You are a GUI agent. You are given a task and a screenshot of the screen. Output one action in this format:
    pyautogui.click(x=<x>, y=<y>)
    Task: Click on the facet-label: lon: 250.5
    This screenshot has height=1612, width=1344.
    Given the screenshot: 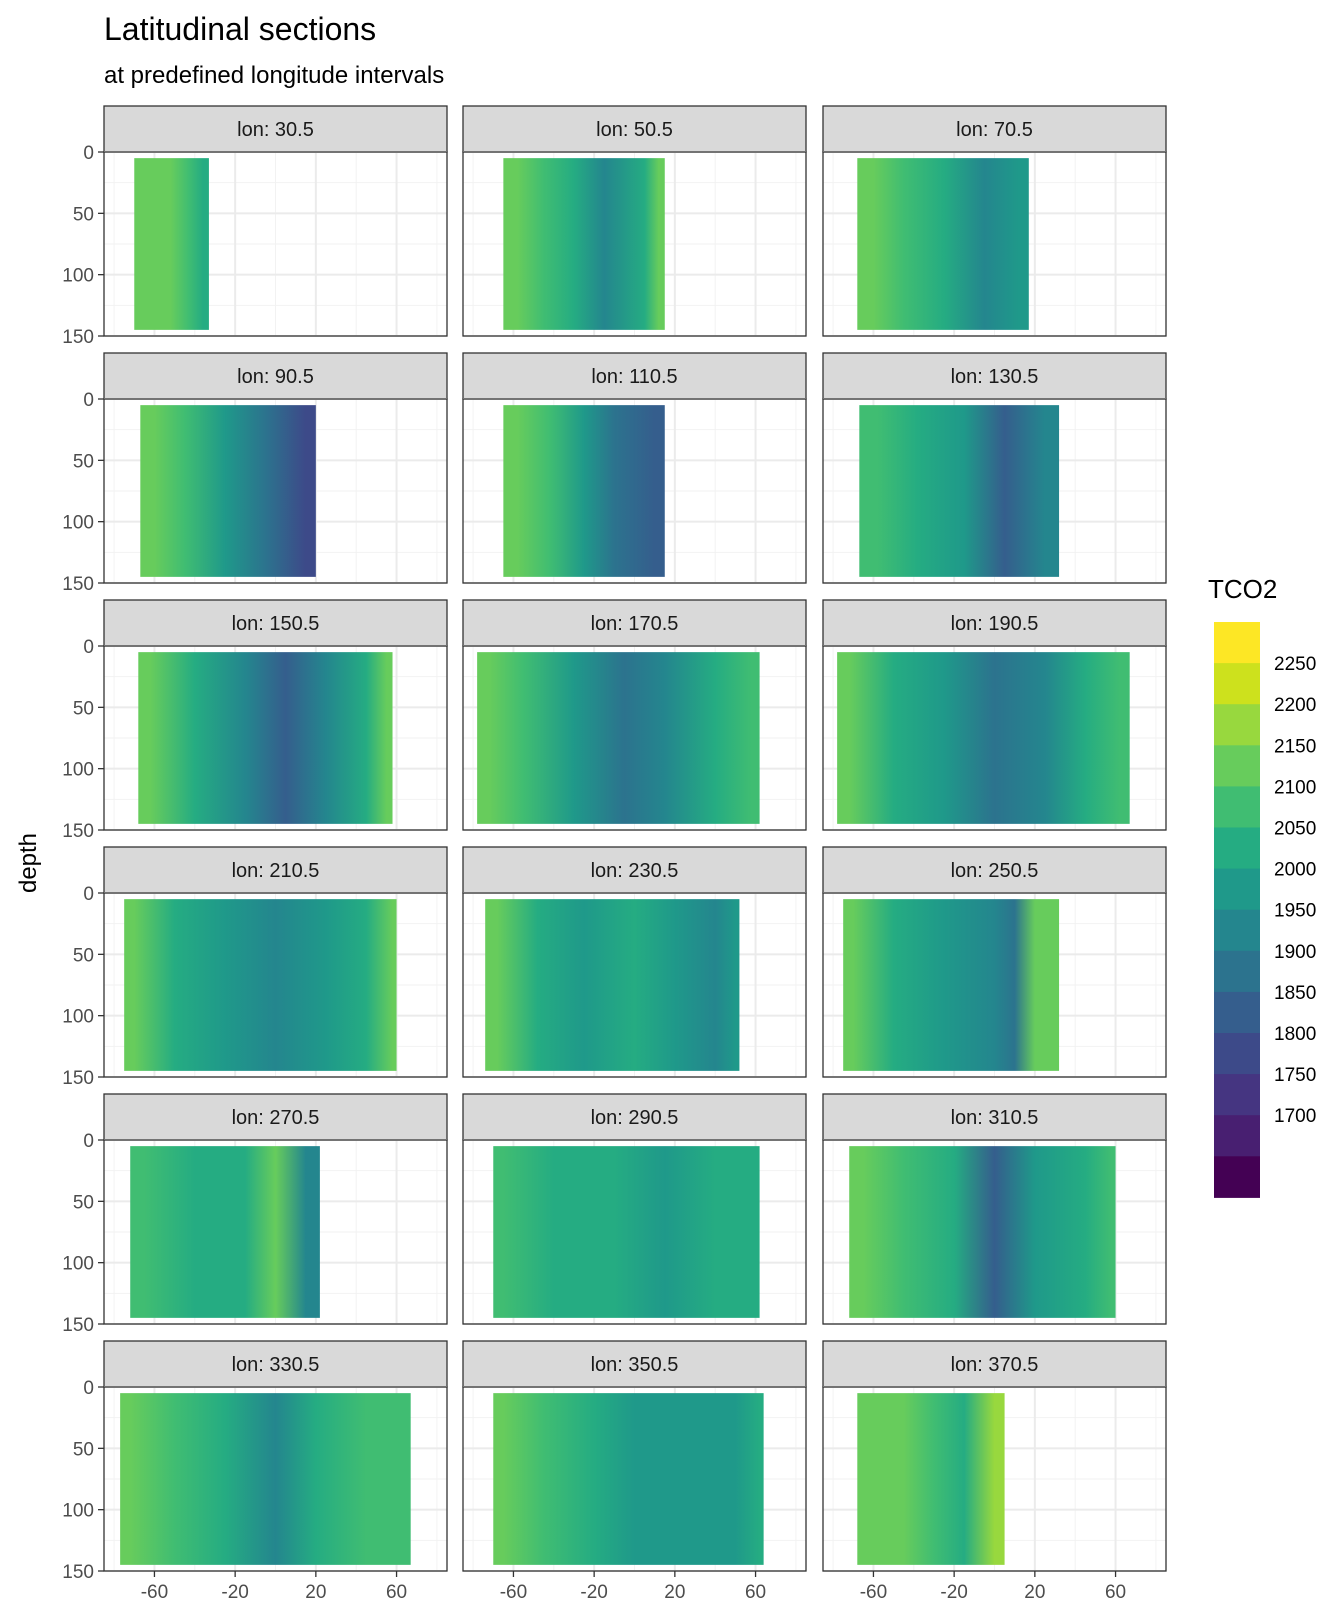 What is the action you would take?
    pyautogui.click(x=995, y=871)
    